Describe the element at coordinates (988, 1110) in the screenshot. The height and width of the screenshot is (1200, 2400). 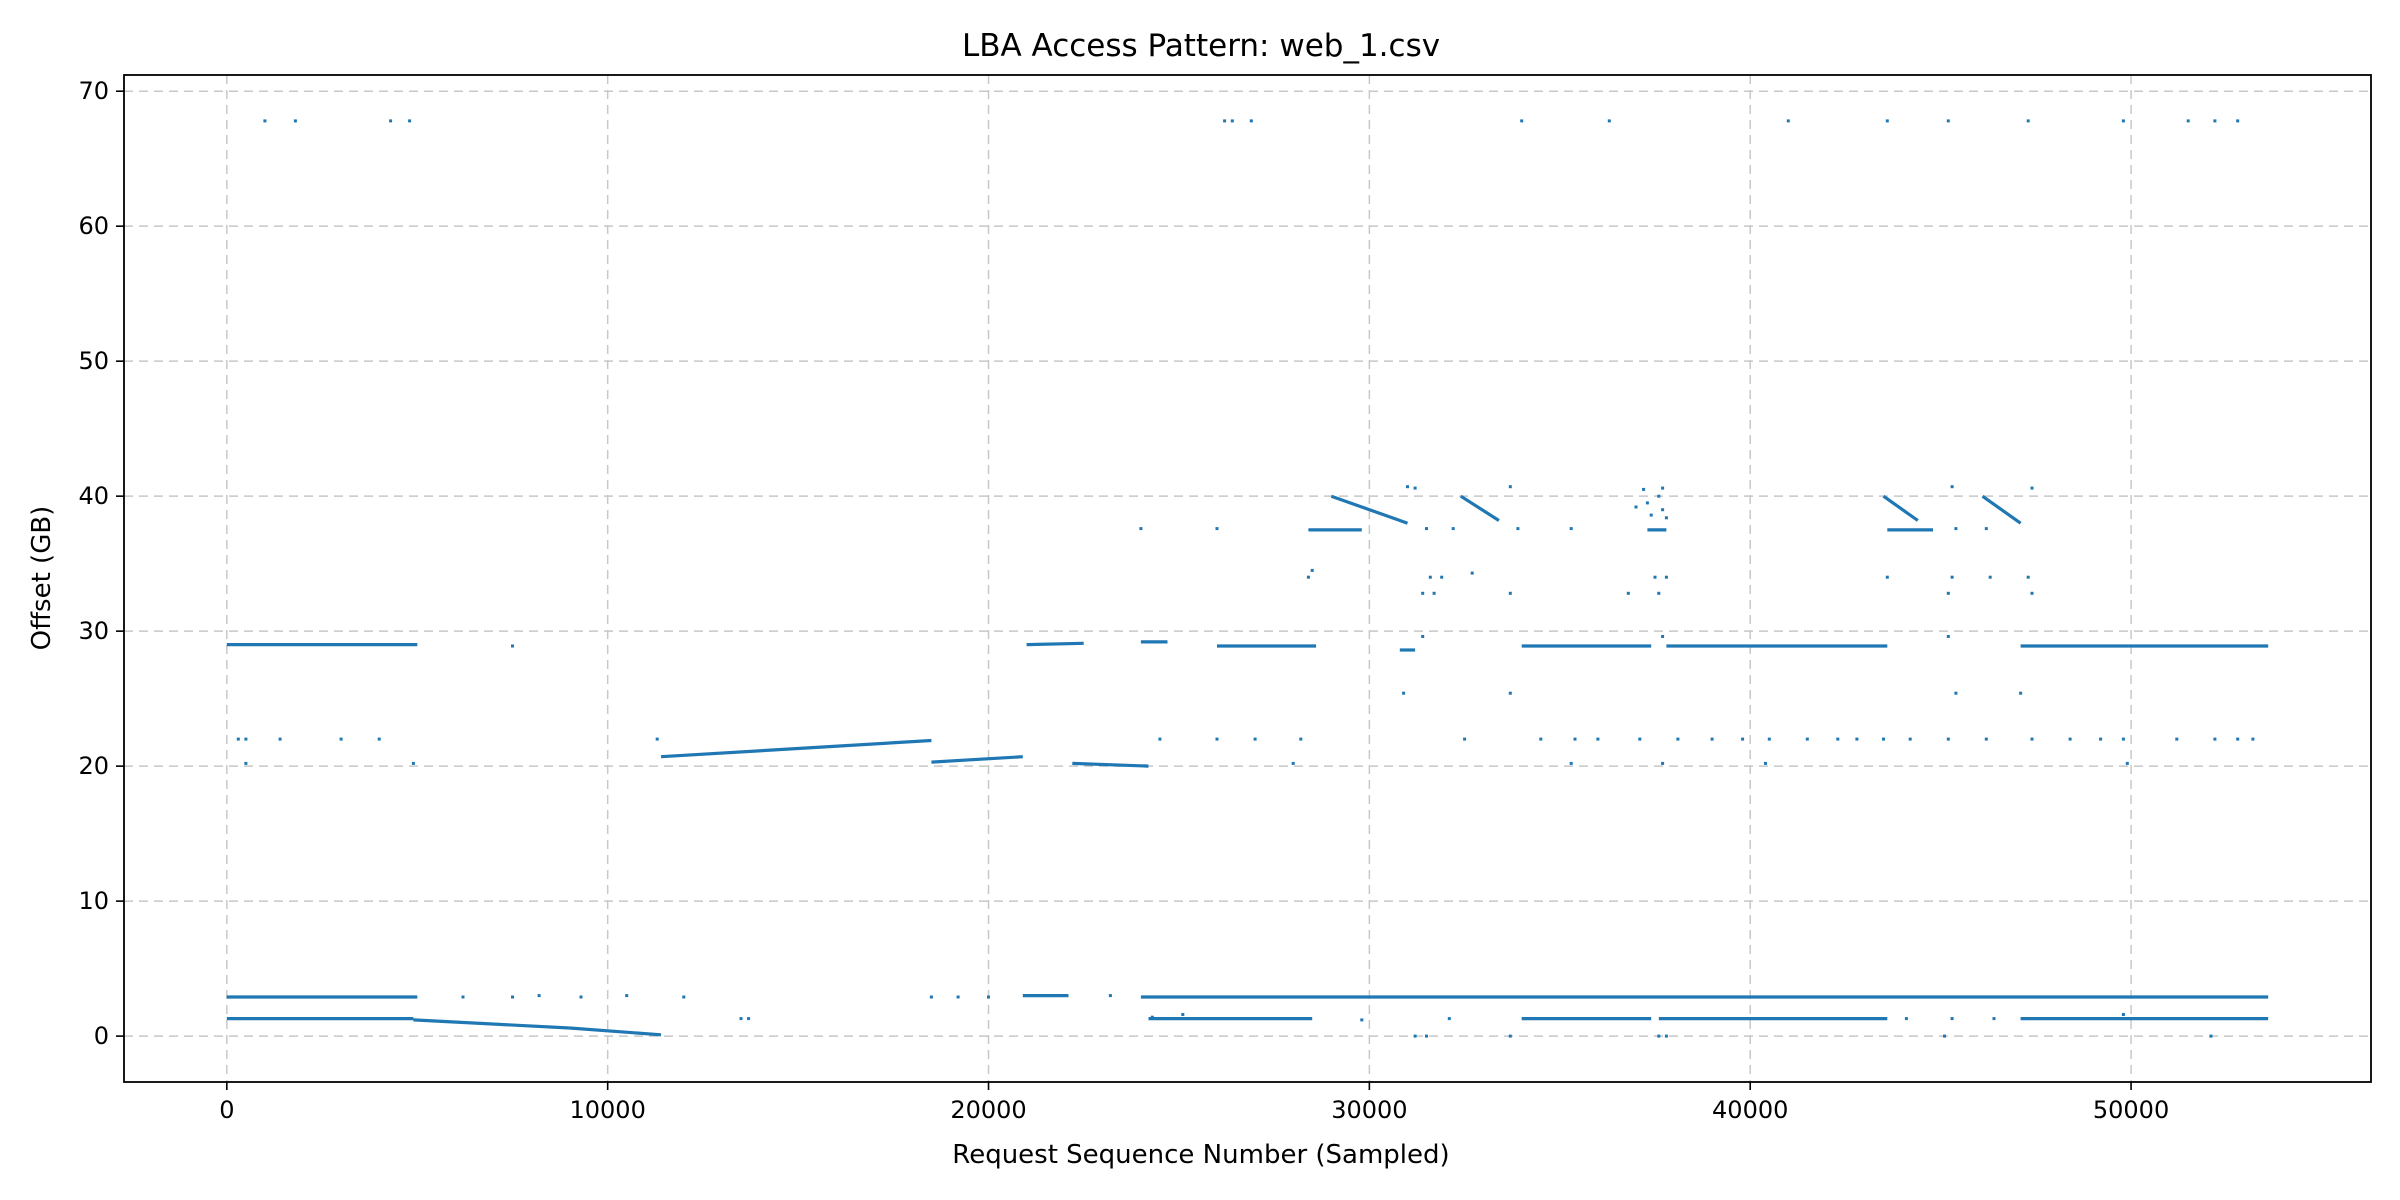
I see `x-tick-label: 20000` at that location.